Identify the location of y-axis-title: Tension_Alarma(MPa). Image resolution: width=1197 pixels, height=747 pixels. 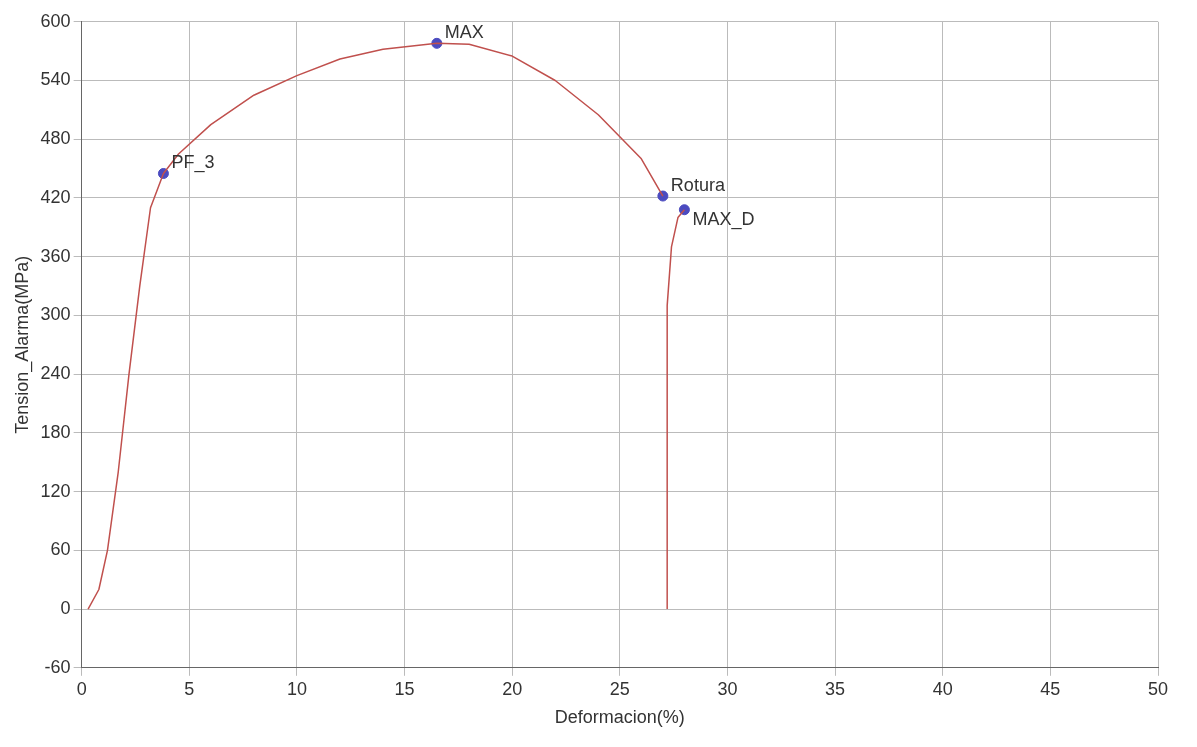
(22, 344).